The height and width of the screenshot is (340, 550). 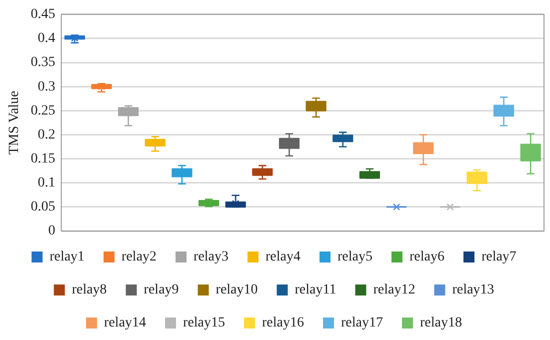 I want to click on legend-label: relay5, so click(x=354, y=257).